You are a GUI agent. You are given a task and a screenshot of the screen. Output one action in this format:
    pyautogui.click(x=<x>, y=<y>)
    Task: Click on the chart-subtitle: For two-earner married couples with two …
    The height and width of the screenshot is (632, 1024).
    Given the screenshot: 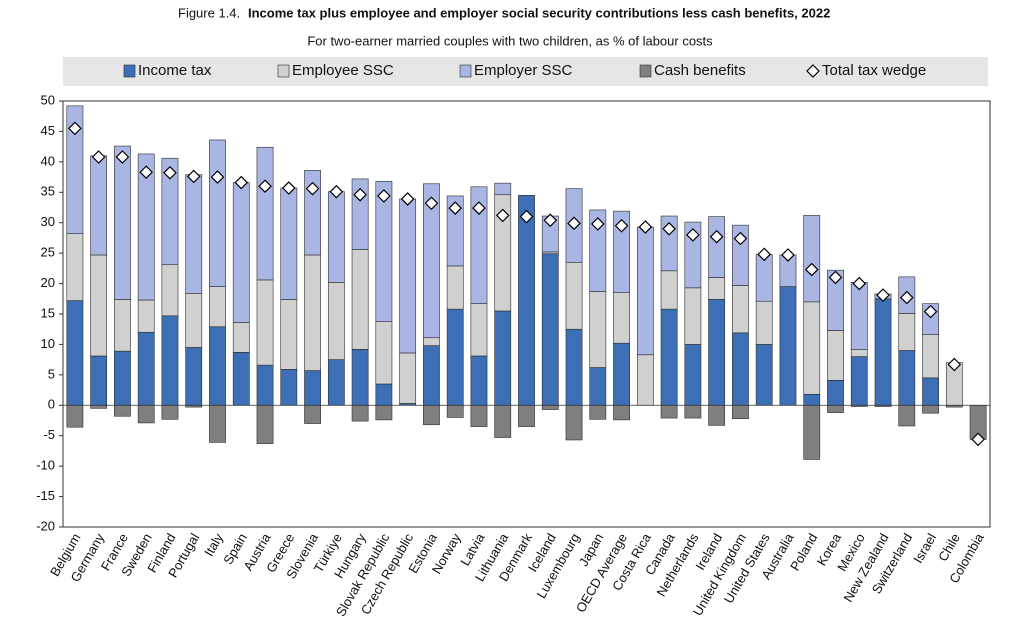 What is the action you would take?
    pyautogui.click(x=510, y=40)
    